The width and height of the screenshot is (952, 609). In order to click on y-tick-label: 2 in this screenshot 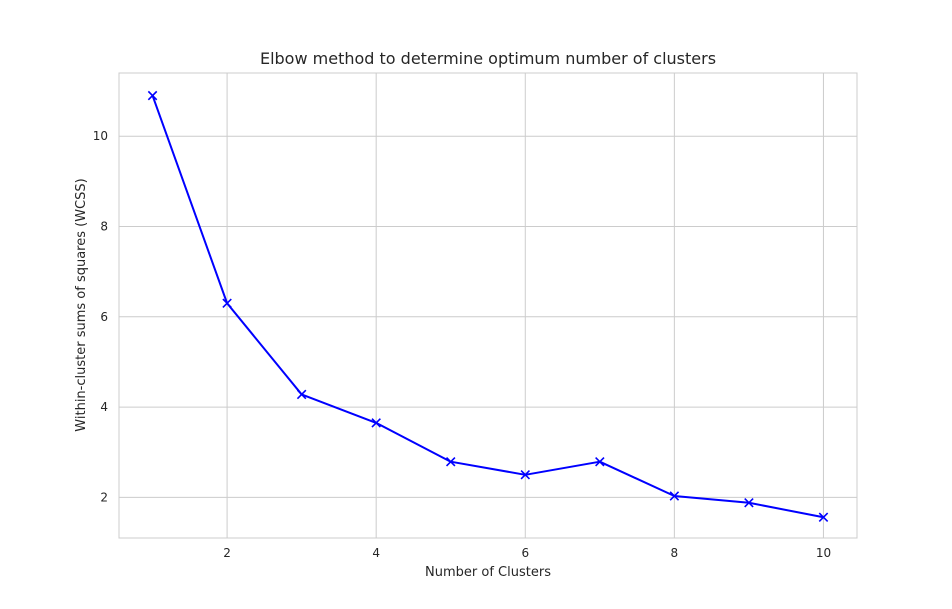, I will do `click(104, 497)`.